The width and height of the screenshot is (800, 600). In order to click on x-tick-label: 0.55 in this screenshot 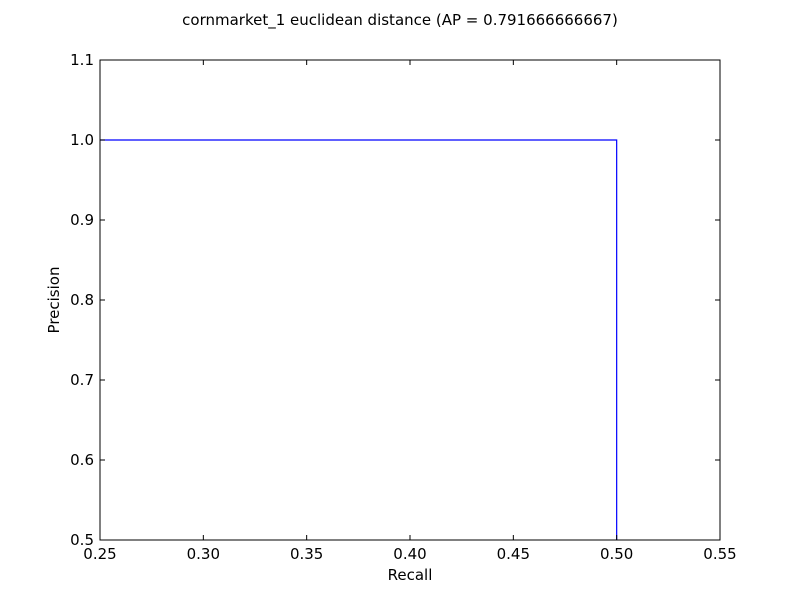, I will do `click(719, 554)`.